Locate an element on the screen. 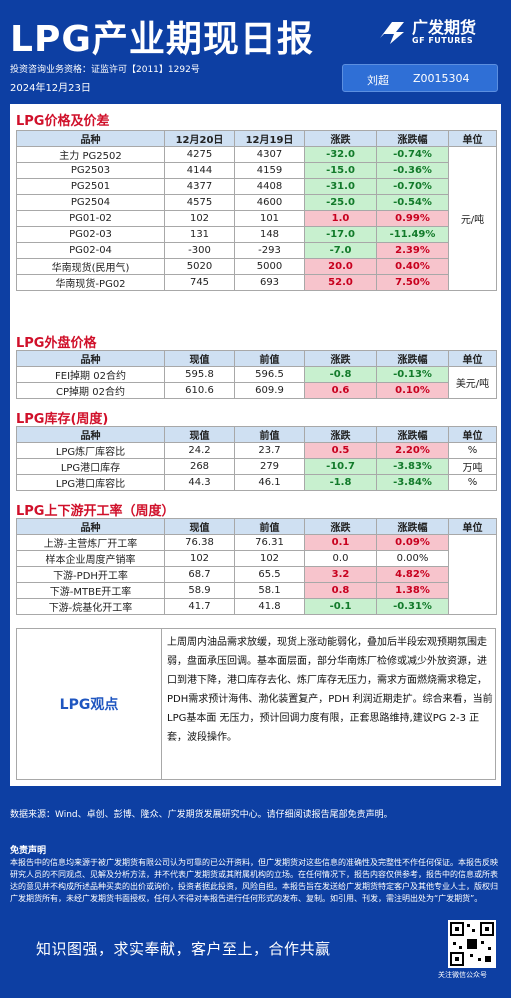 This screenshot has width=511, height=998. cell-current: 58.9 is located at coordinates (199, 590).